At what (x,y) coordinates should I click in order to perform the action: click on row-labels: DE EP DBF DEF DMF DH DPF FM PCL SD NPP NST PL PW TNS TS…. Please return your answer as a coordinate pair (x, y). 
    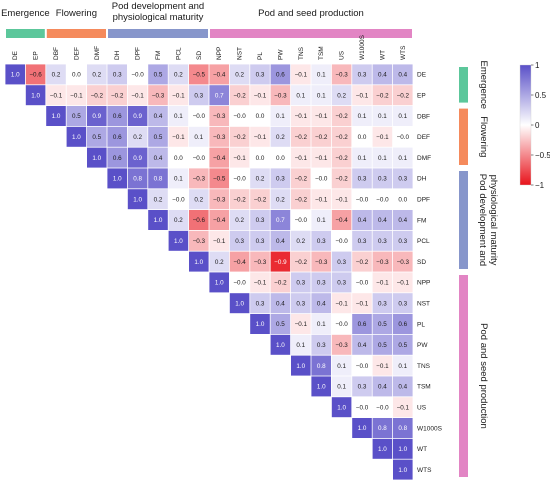
    Looking at the image, I should click on (430, 273).